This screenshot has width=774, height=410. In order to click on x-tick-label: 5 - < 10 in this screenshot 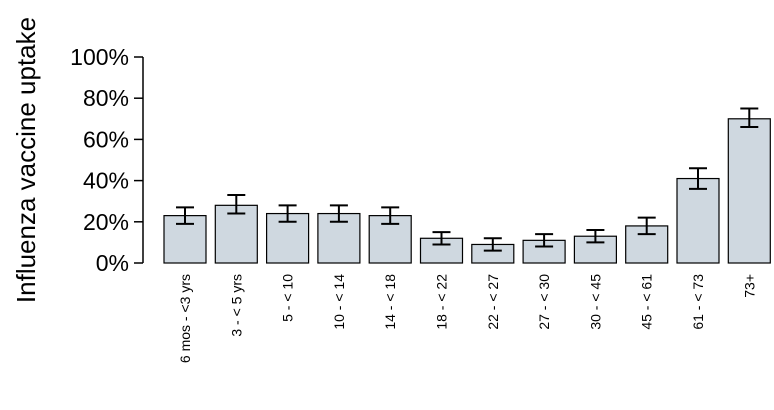, I will do `click(288, 298)`.